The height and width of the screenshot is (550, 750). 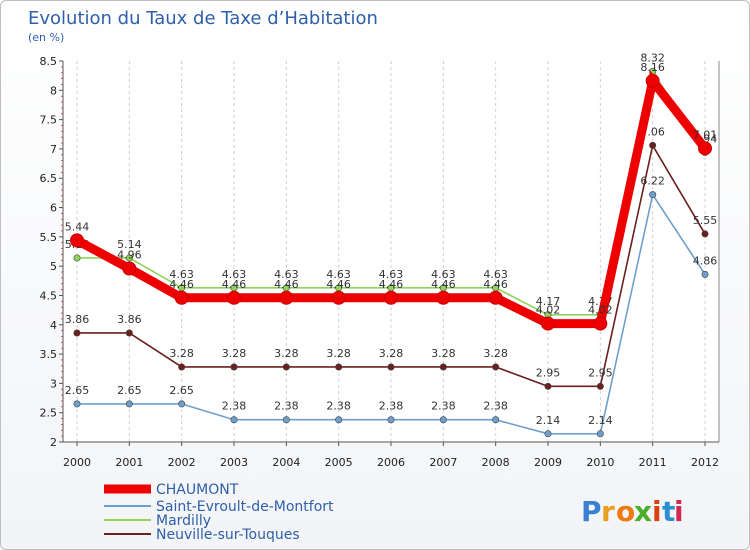 What do you see at coordinates (245, 507) in the screenshot?
I see `legend-label: Saint-Evroult-de-Montfort` at bounding box center [245, 507].